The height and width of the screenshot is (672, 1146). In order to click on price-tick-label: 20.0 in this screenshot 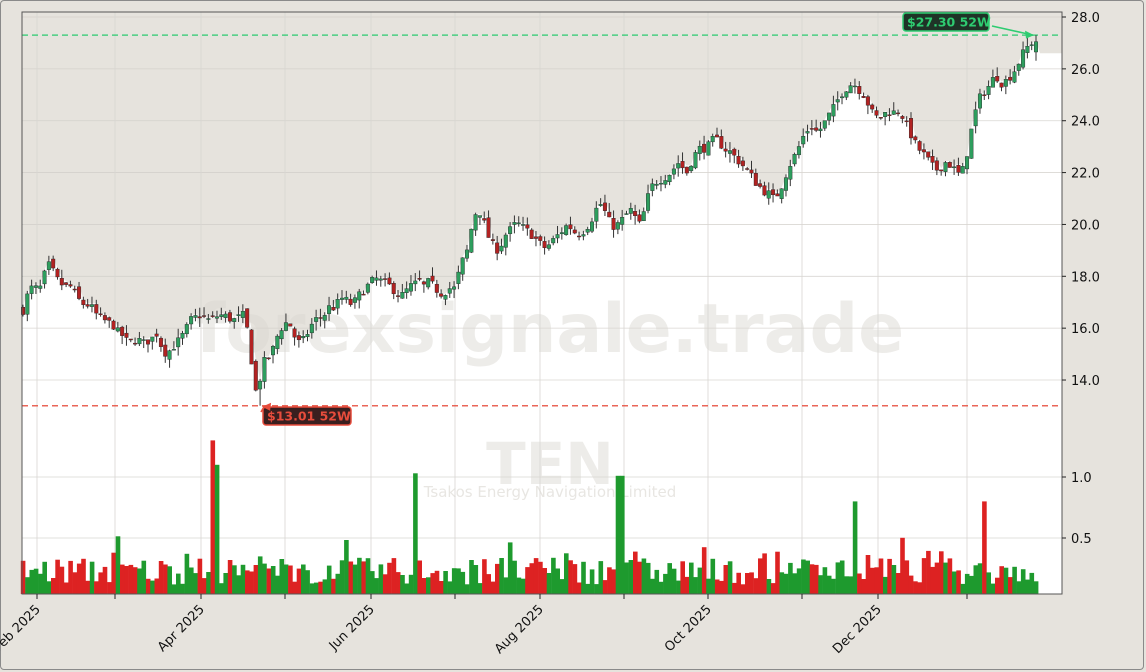, I will do `click(1085, 225)`.